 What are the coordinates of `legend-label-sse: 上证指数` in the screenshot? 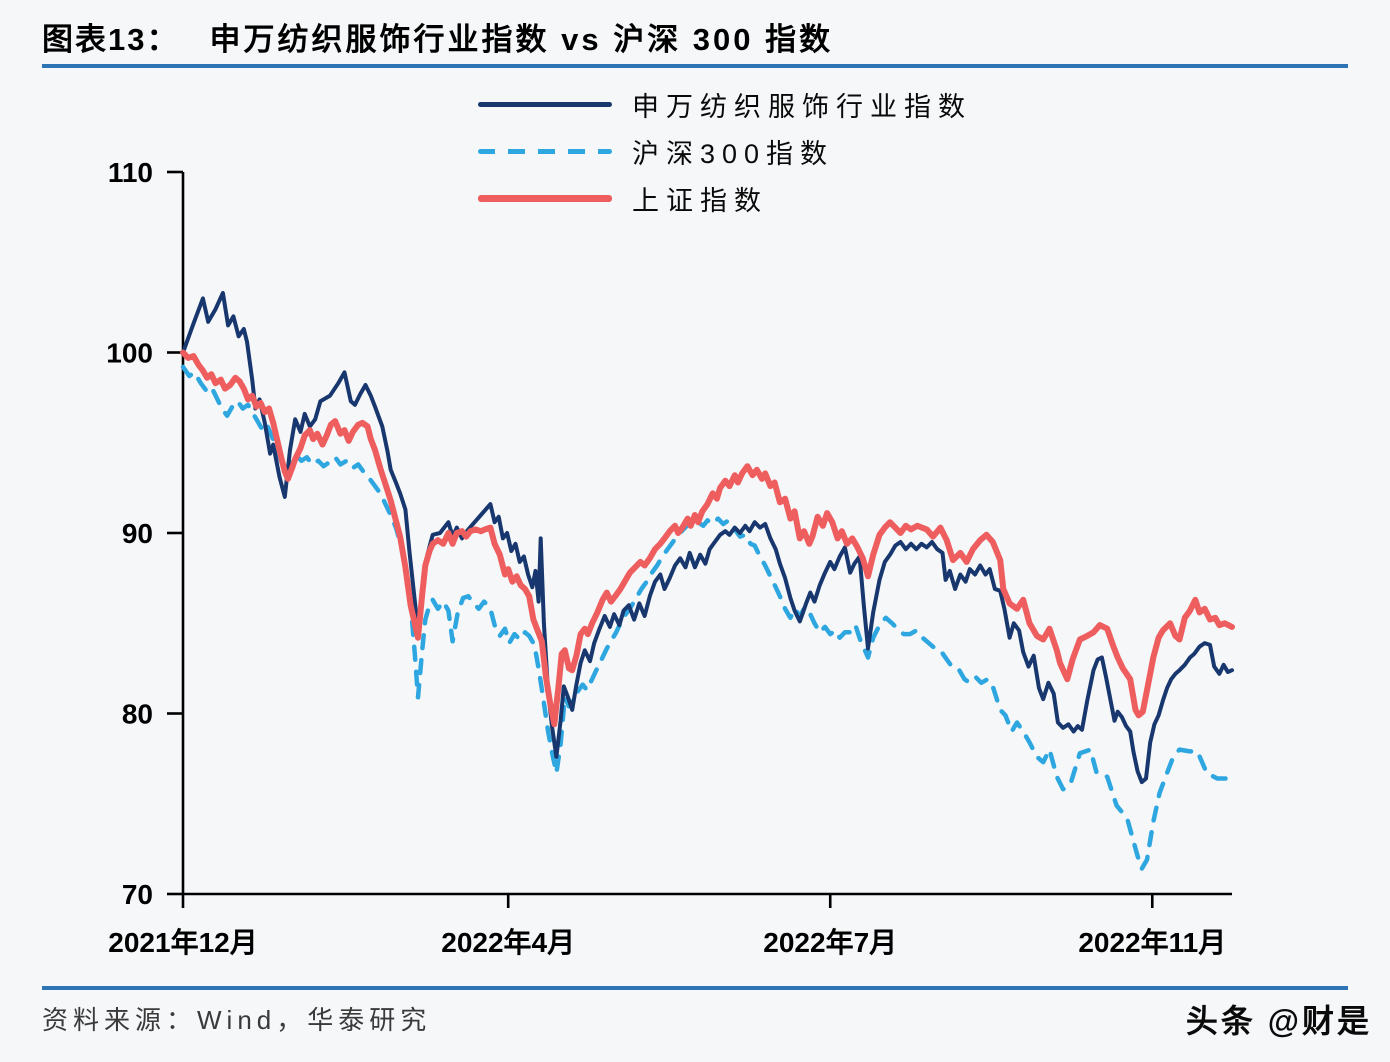 It's located at (700, 200).